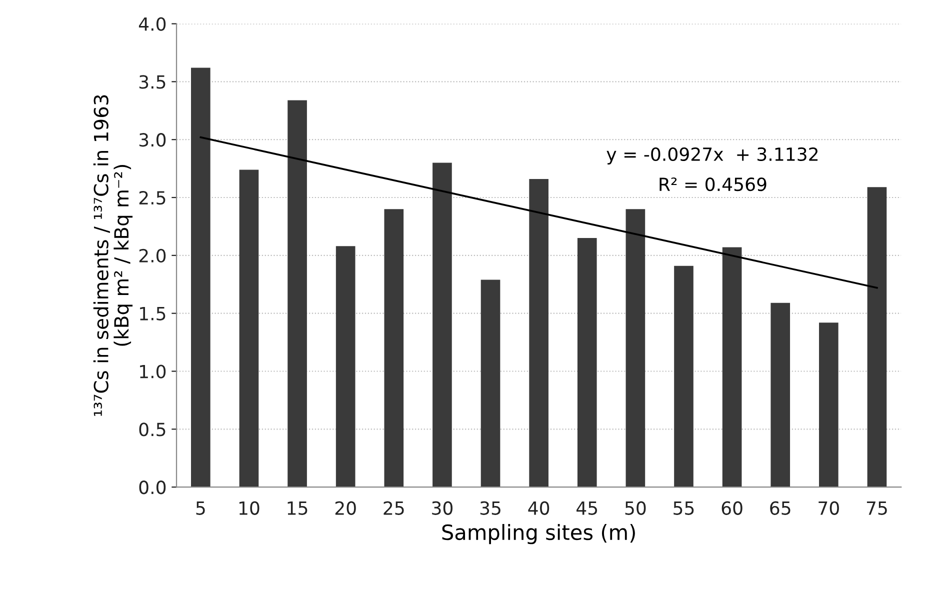 This screenshot has width=929, height=594. I want to click on x-tick-label: 5, so click(200, 508).